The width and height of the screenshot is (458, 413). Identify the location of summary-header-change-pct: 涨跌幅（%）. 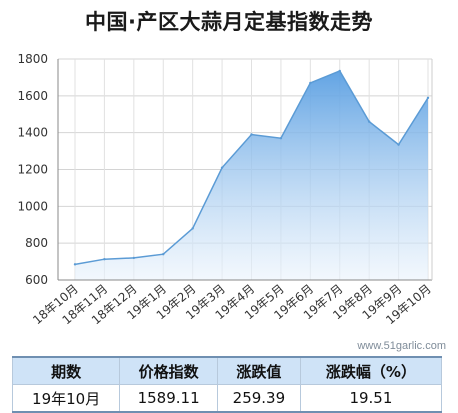
(371, 370).